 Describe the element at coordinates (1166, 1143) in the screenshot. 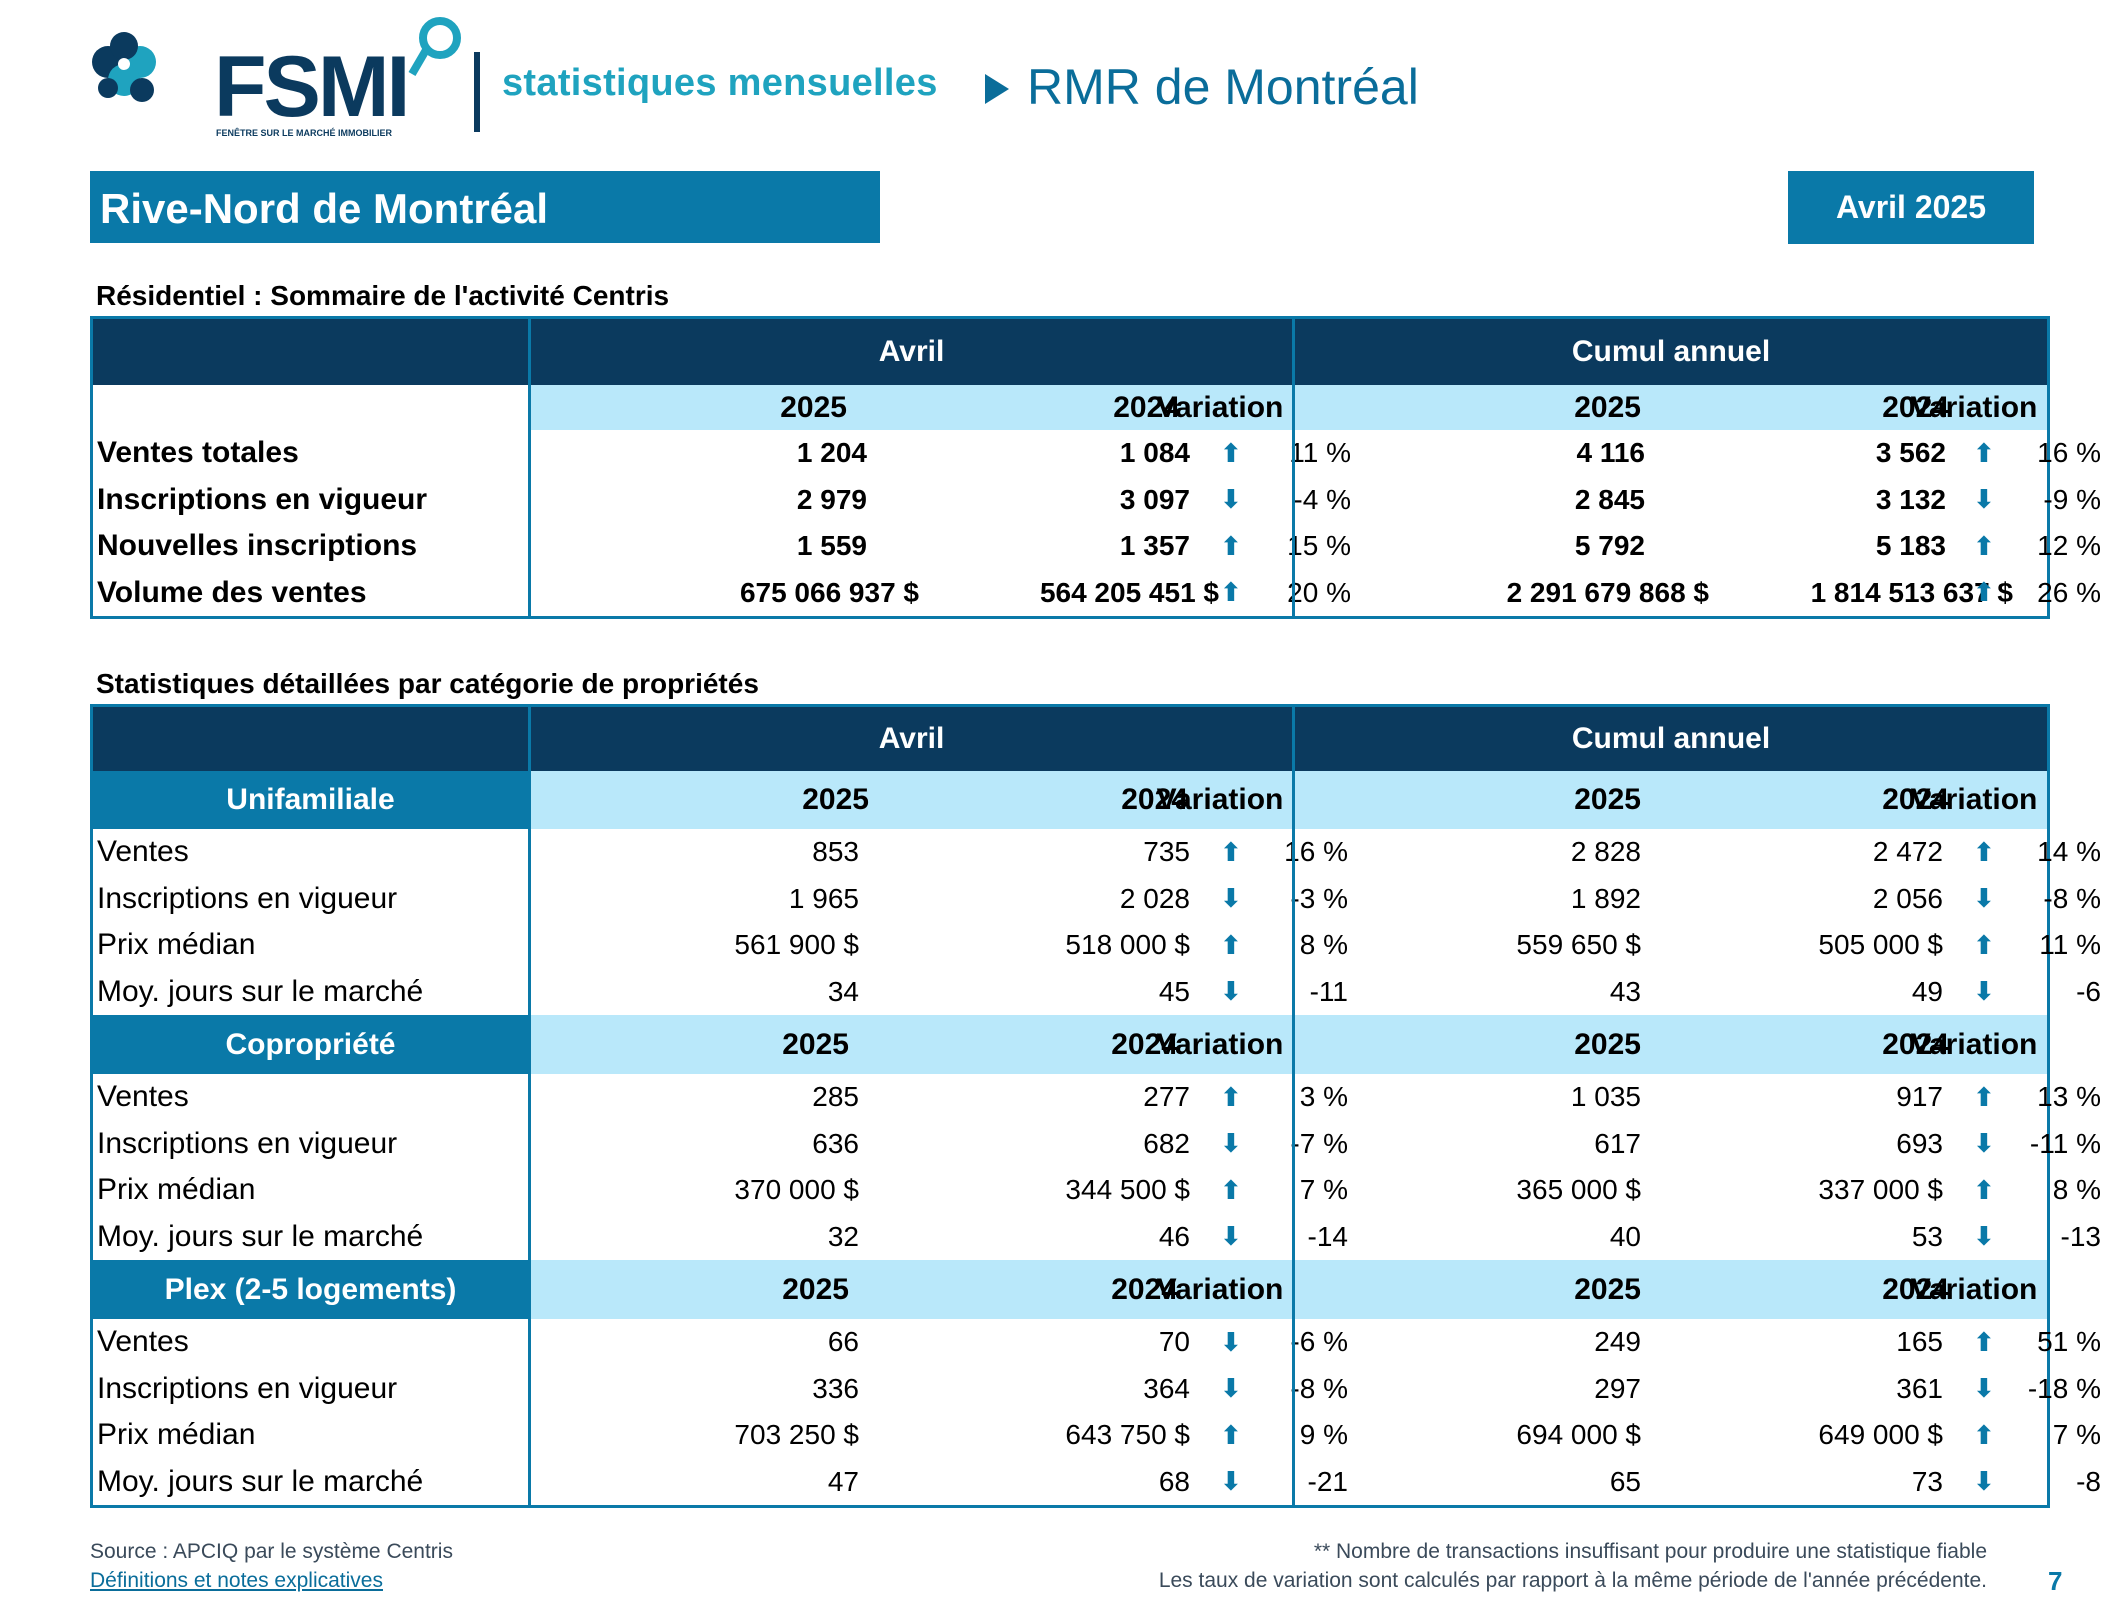

I see `value-month-2024: 682` at that location.